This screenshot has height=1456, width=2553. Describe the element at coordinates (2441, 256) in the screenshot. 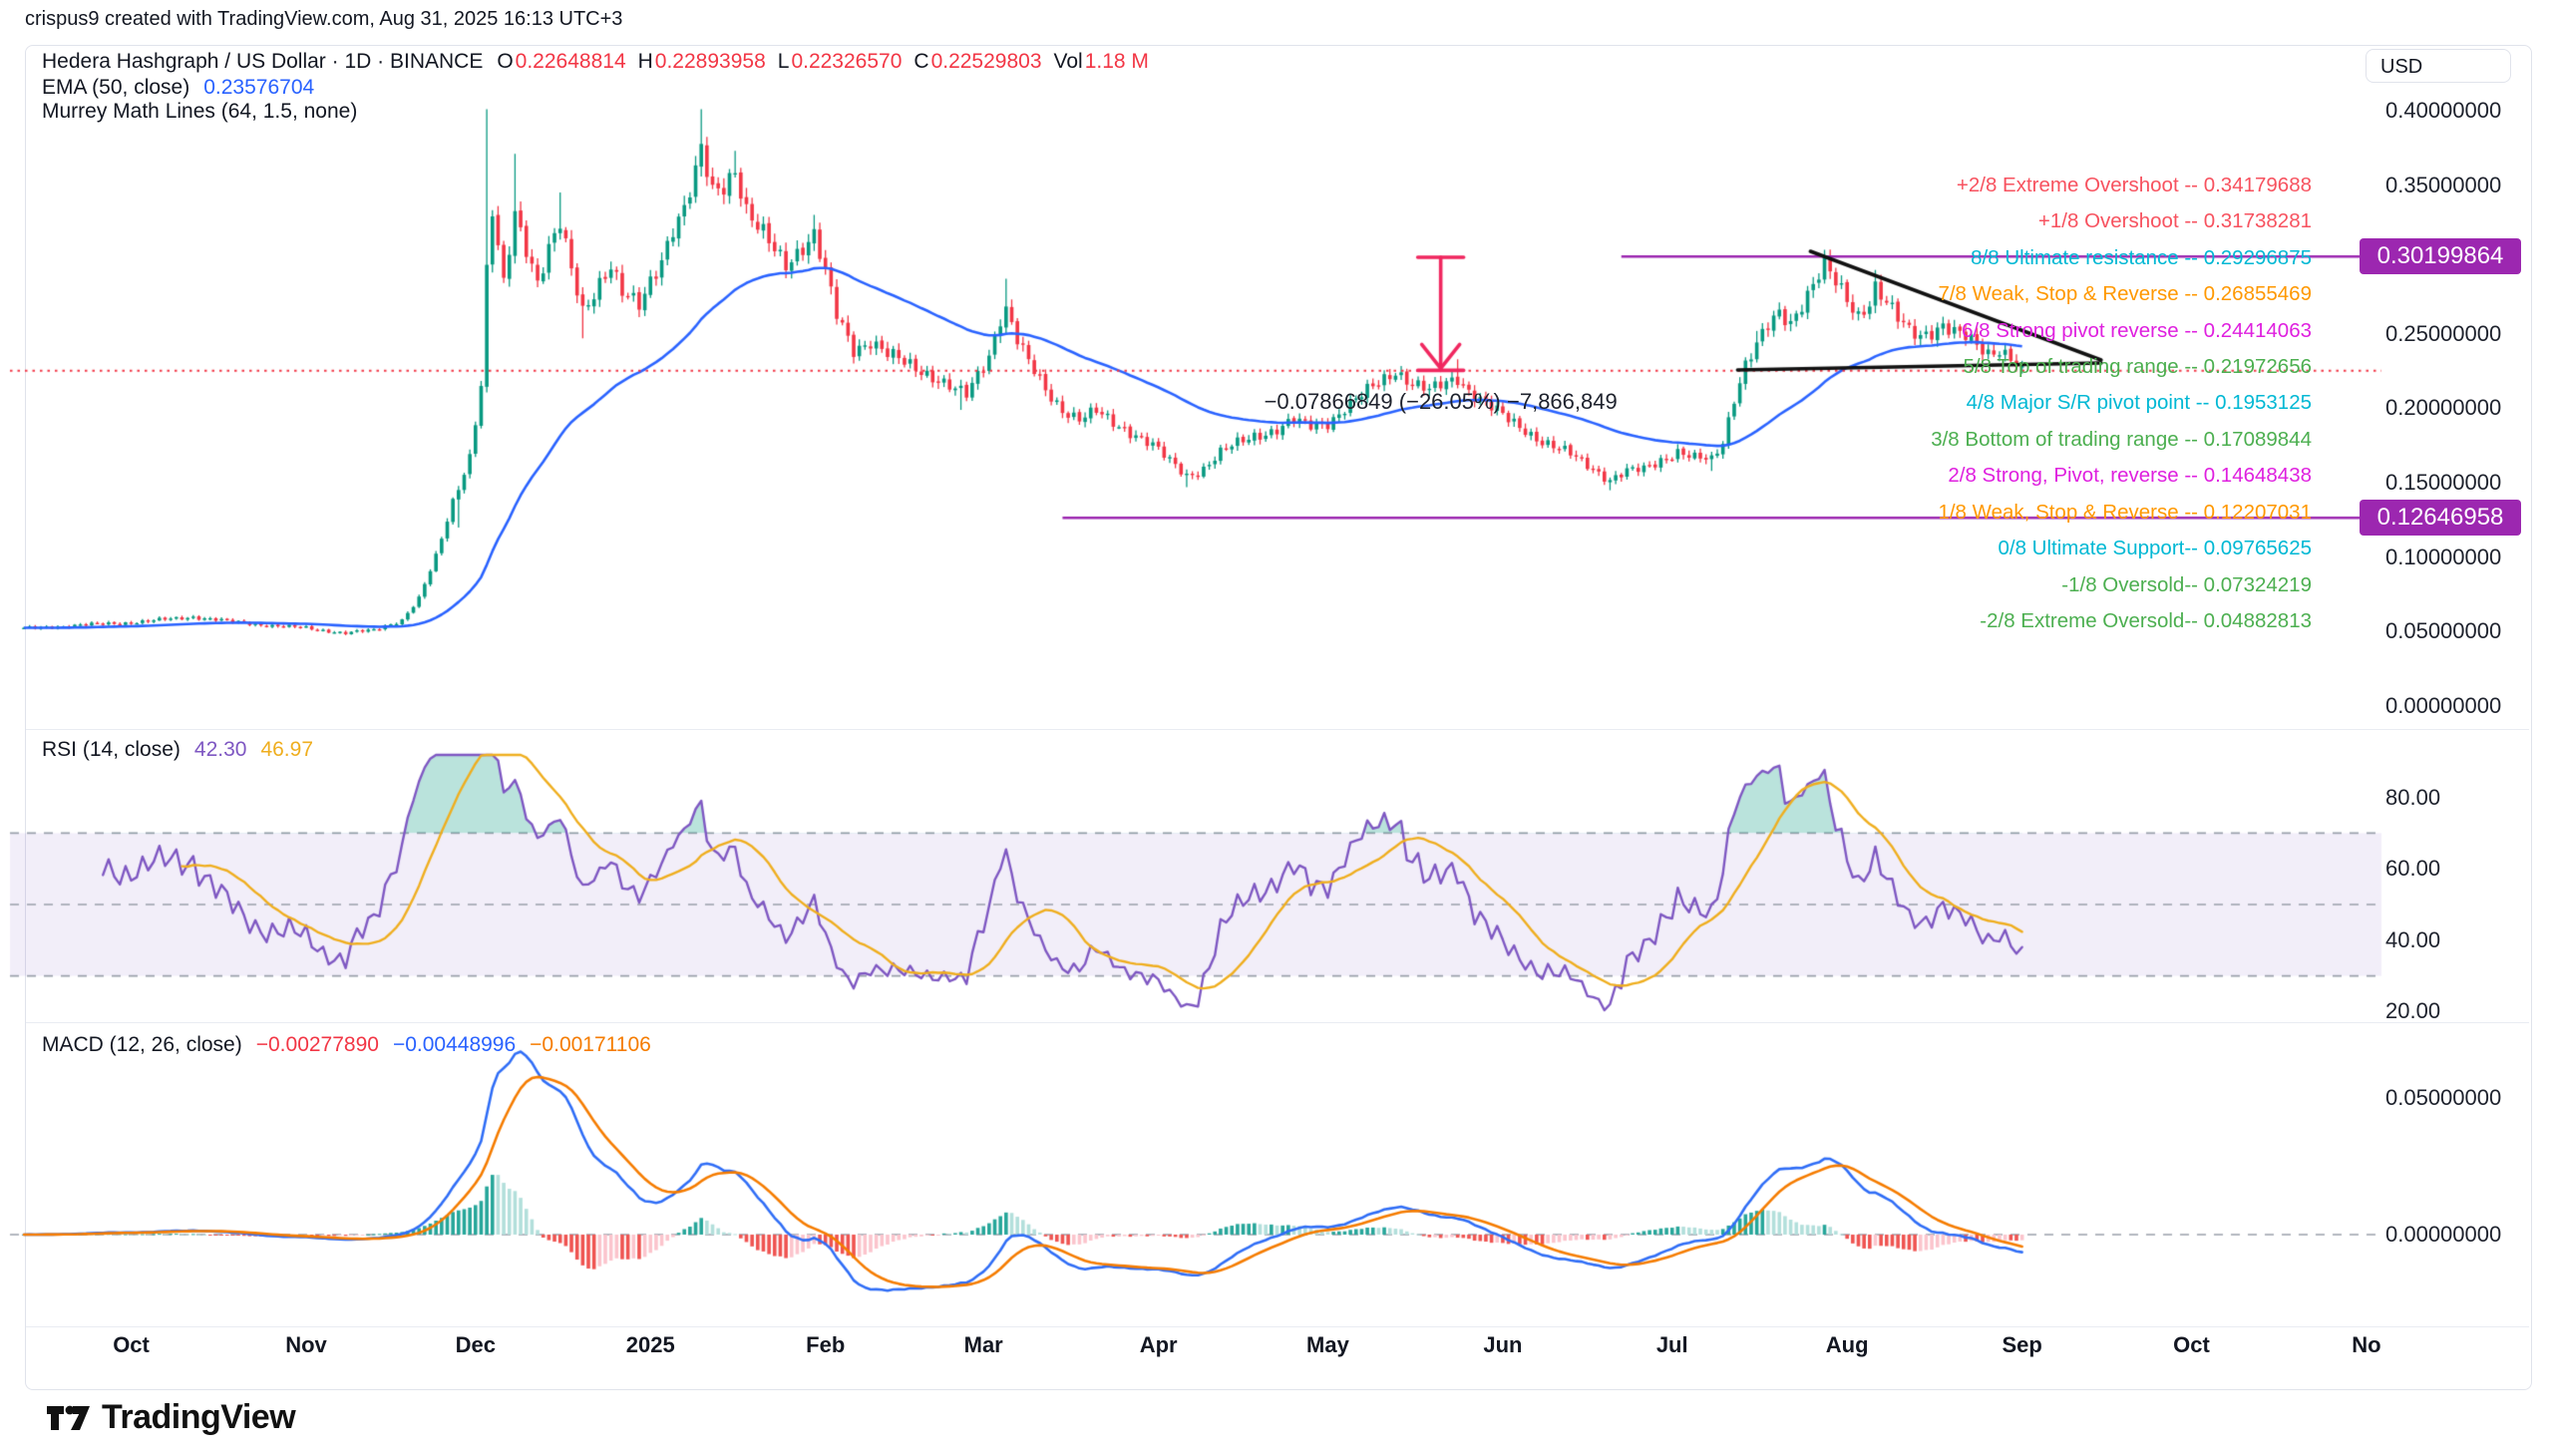

I see `price-axis-badge: 0.30199864` at that location.